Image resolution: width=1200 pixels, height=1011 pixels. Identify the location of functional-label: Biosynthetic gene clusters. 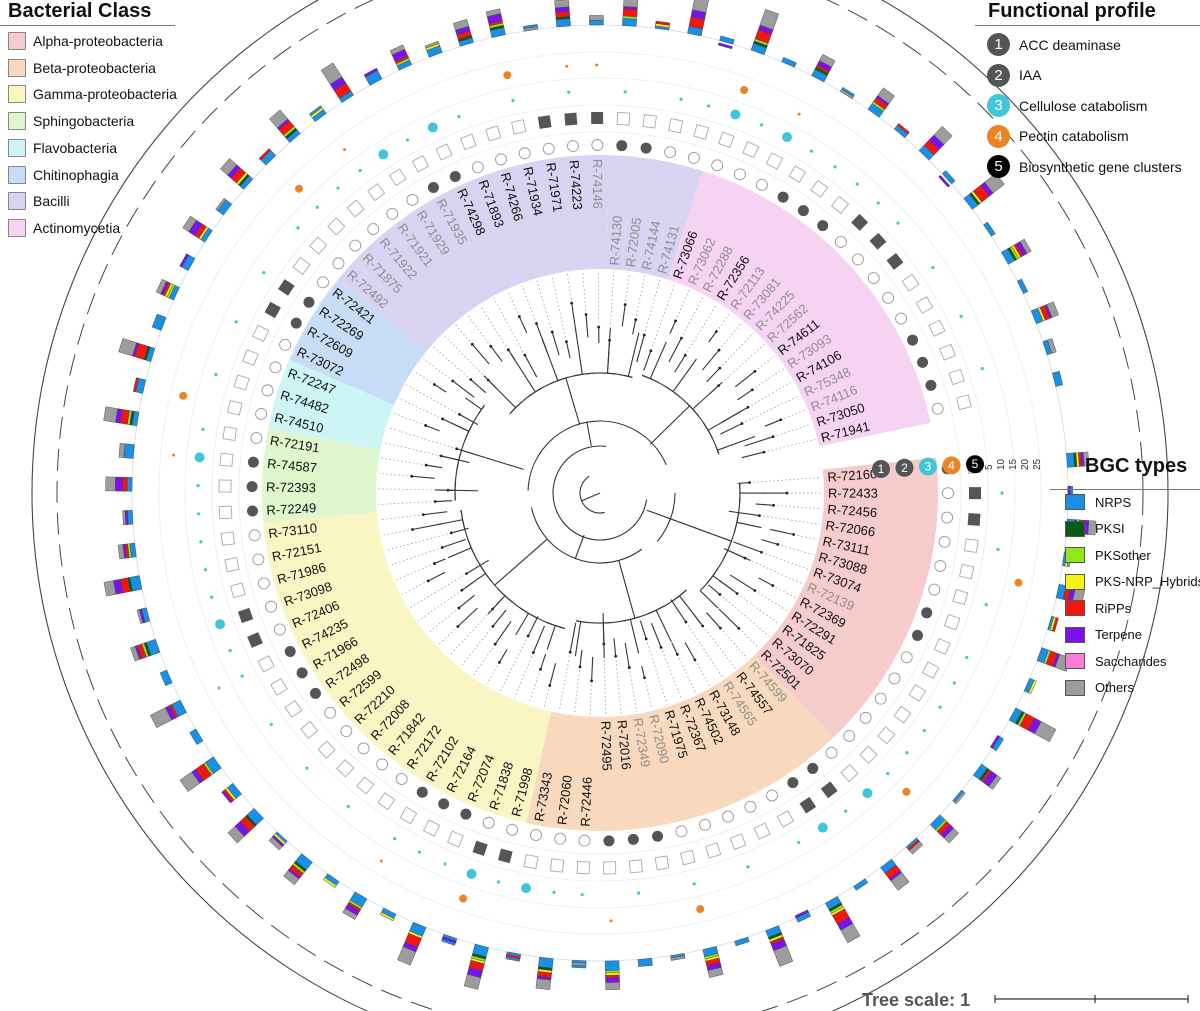
(1100, 166).